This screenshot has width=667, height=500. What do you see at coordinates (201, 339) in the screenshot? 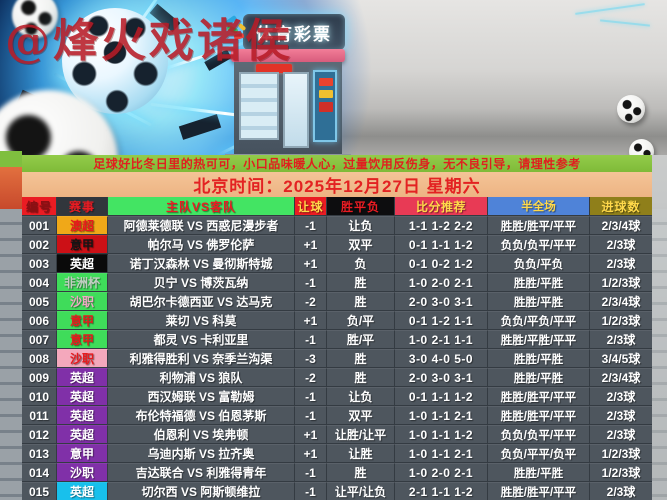
I see `cell-match: 都灵 VS 卡利亚里` at bounding box center [201, 339].